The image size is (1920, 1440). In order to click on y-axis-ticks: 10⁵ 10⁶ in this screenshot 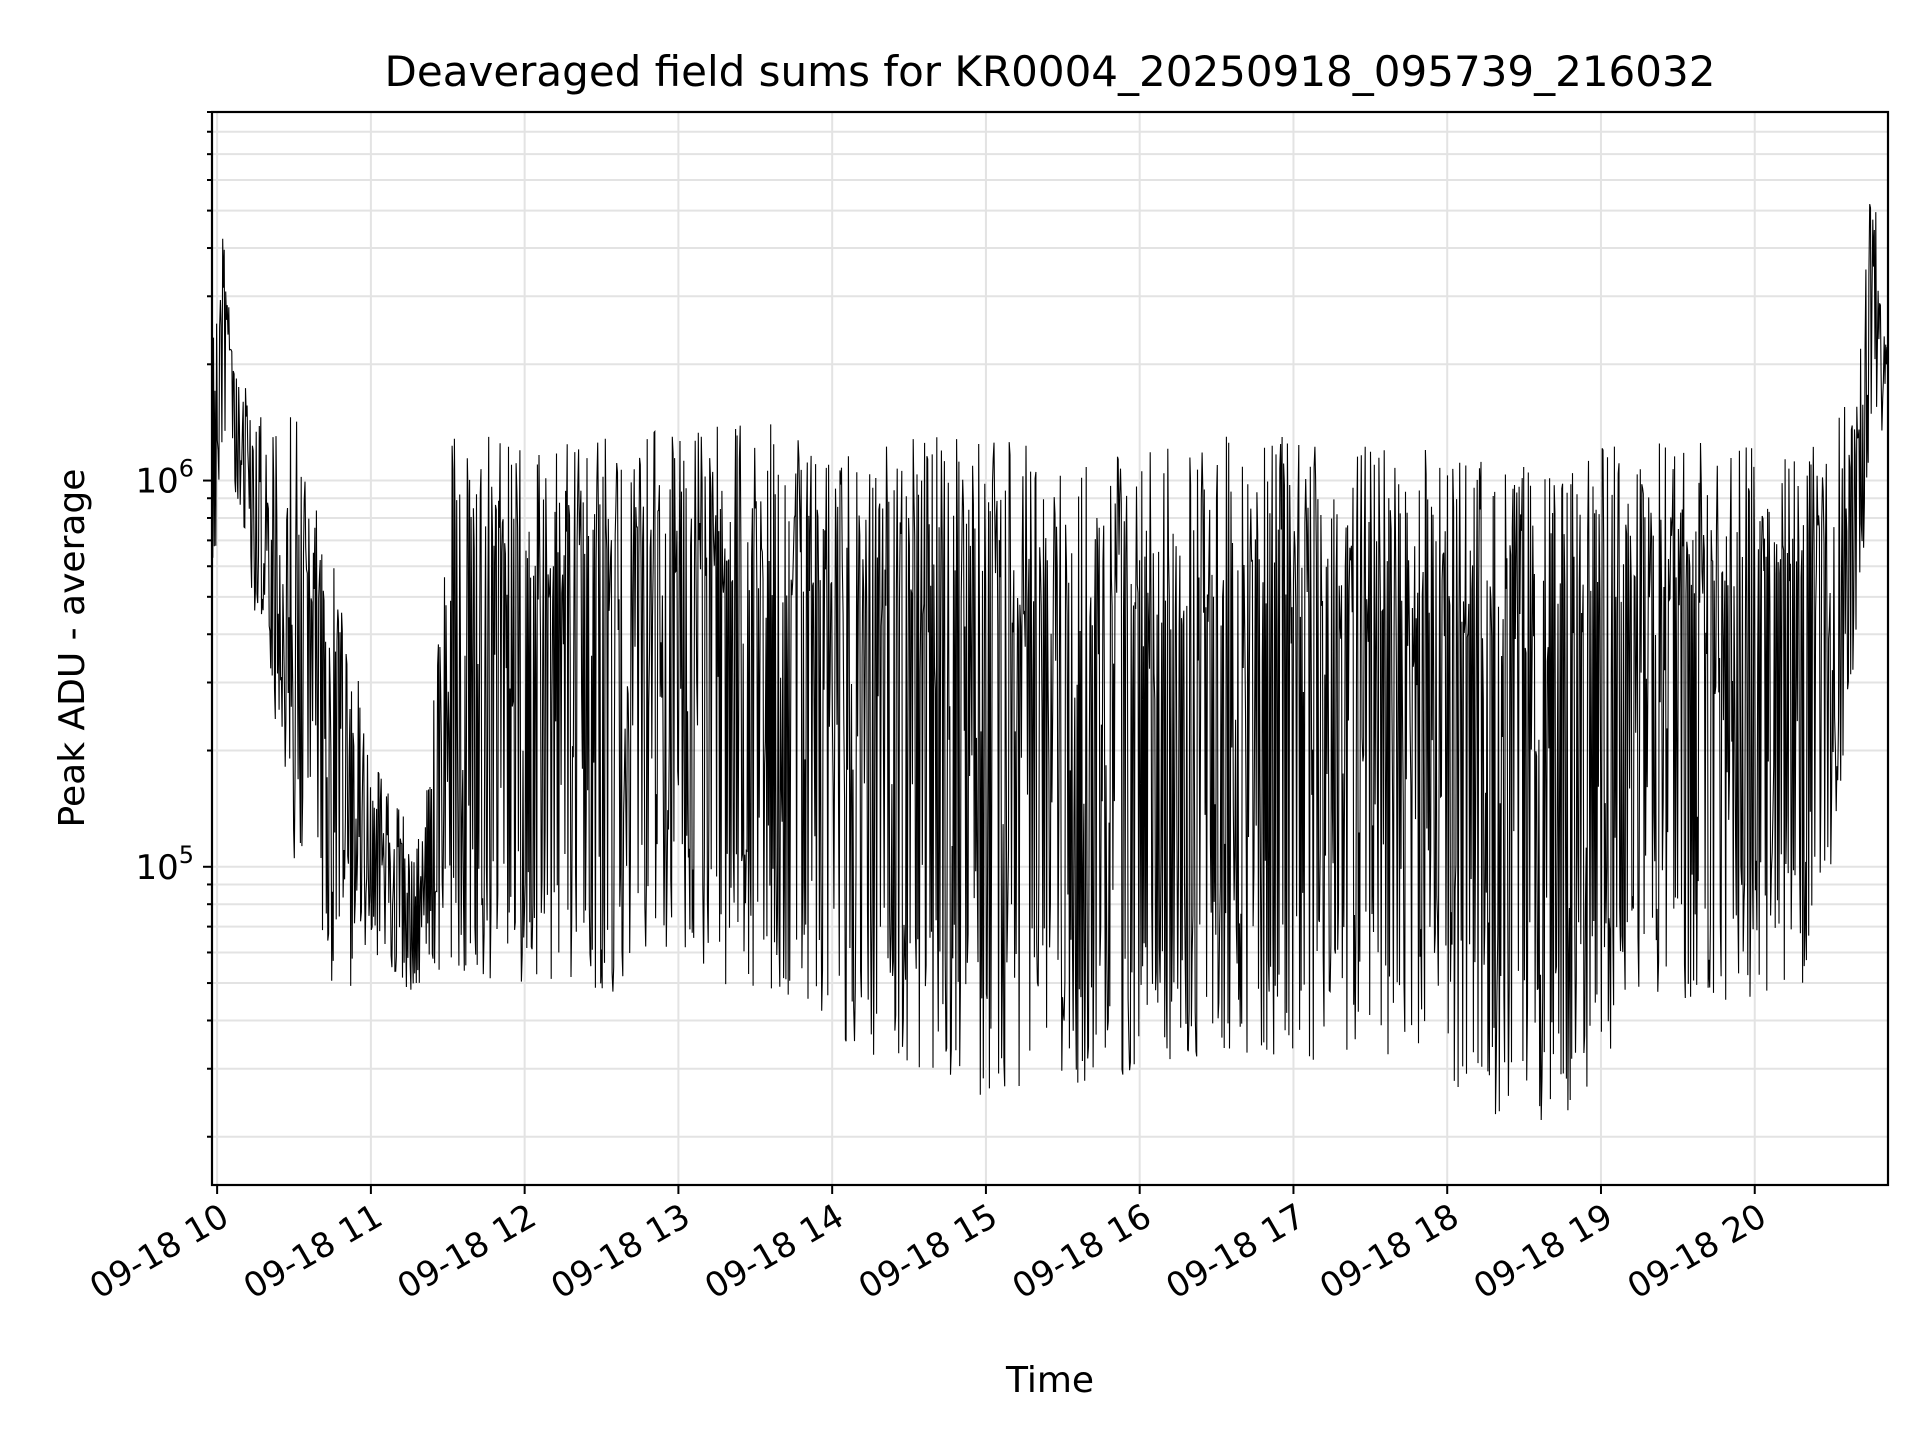, I will do `click(173, 624)`.